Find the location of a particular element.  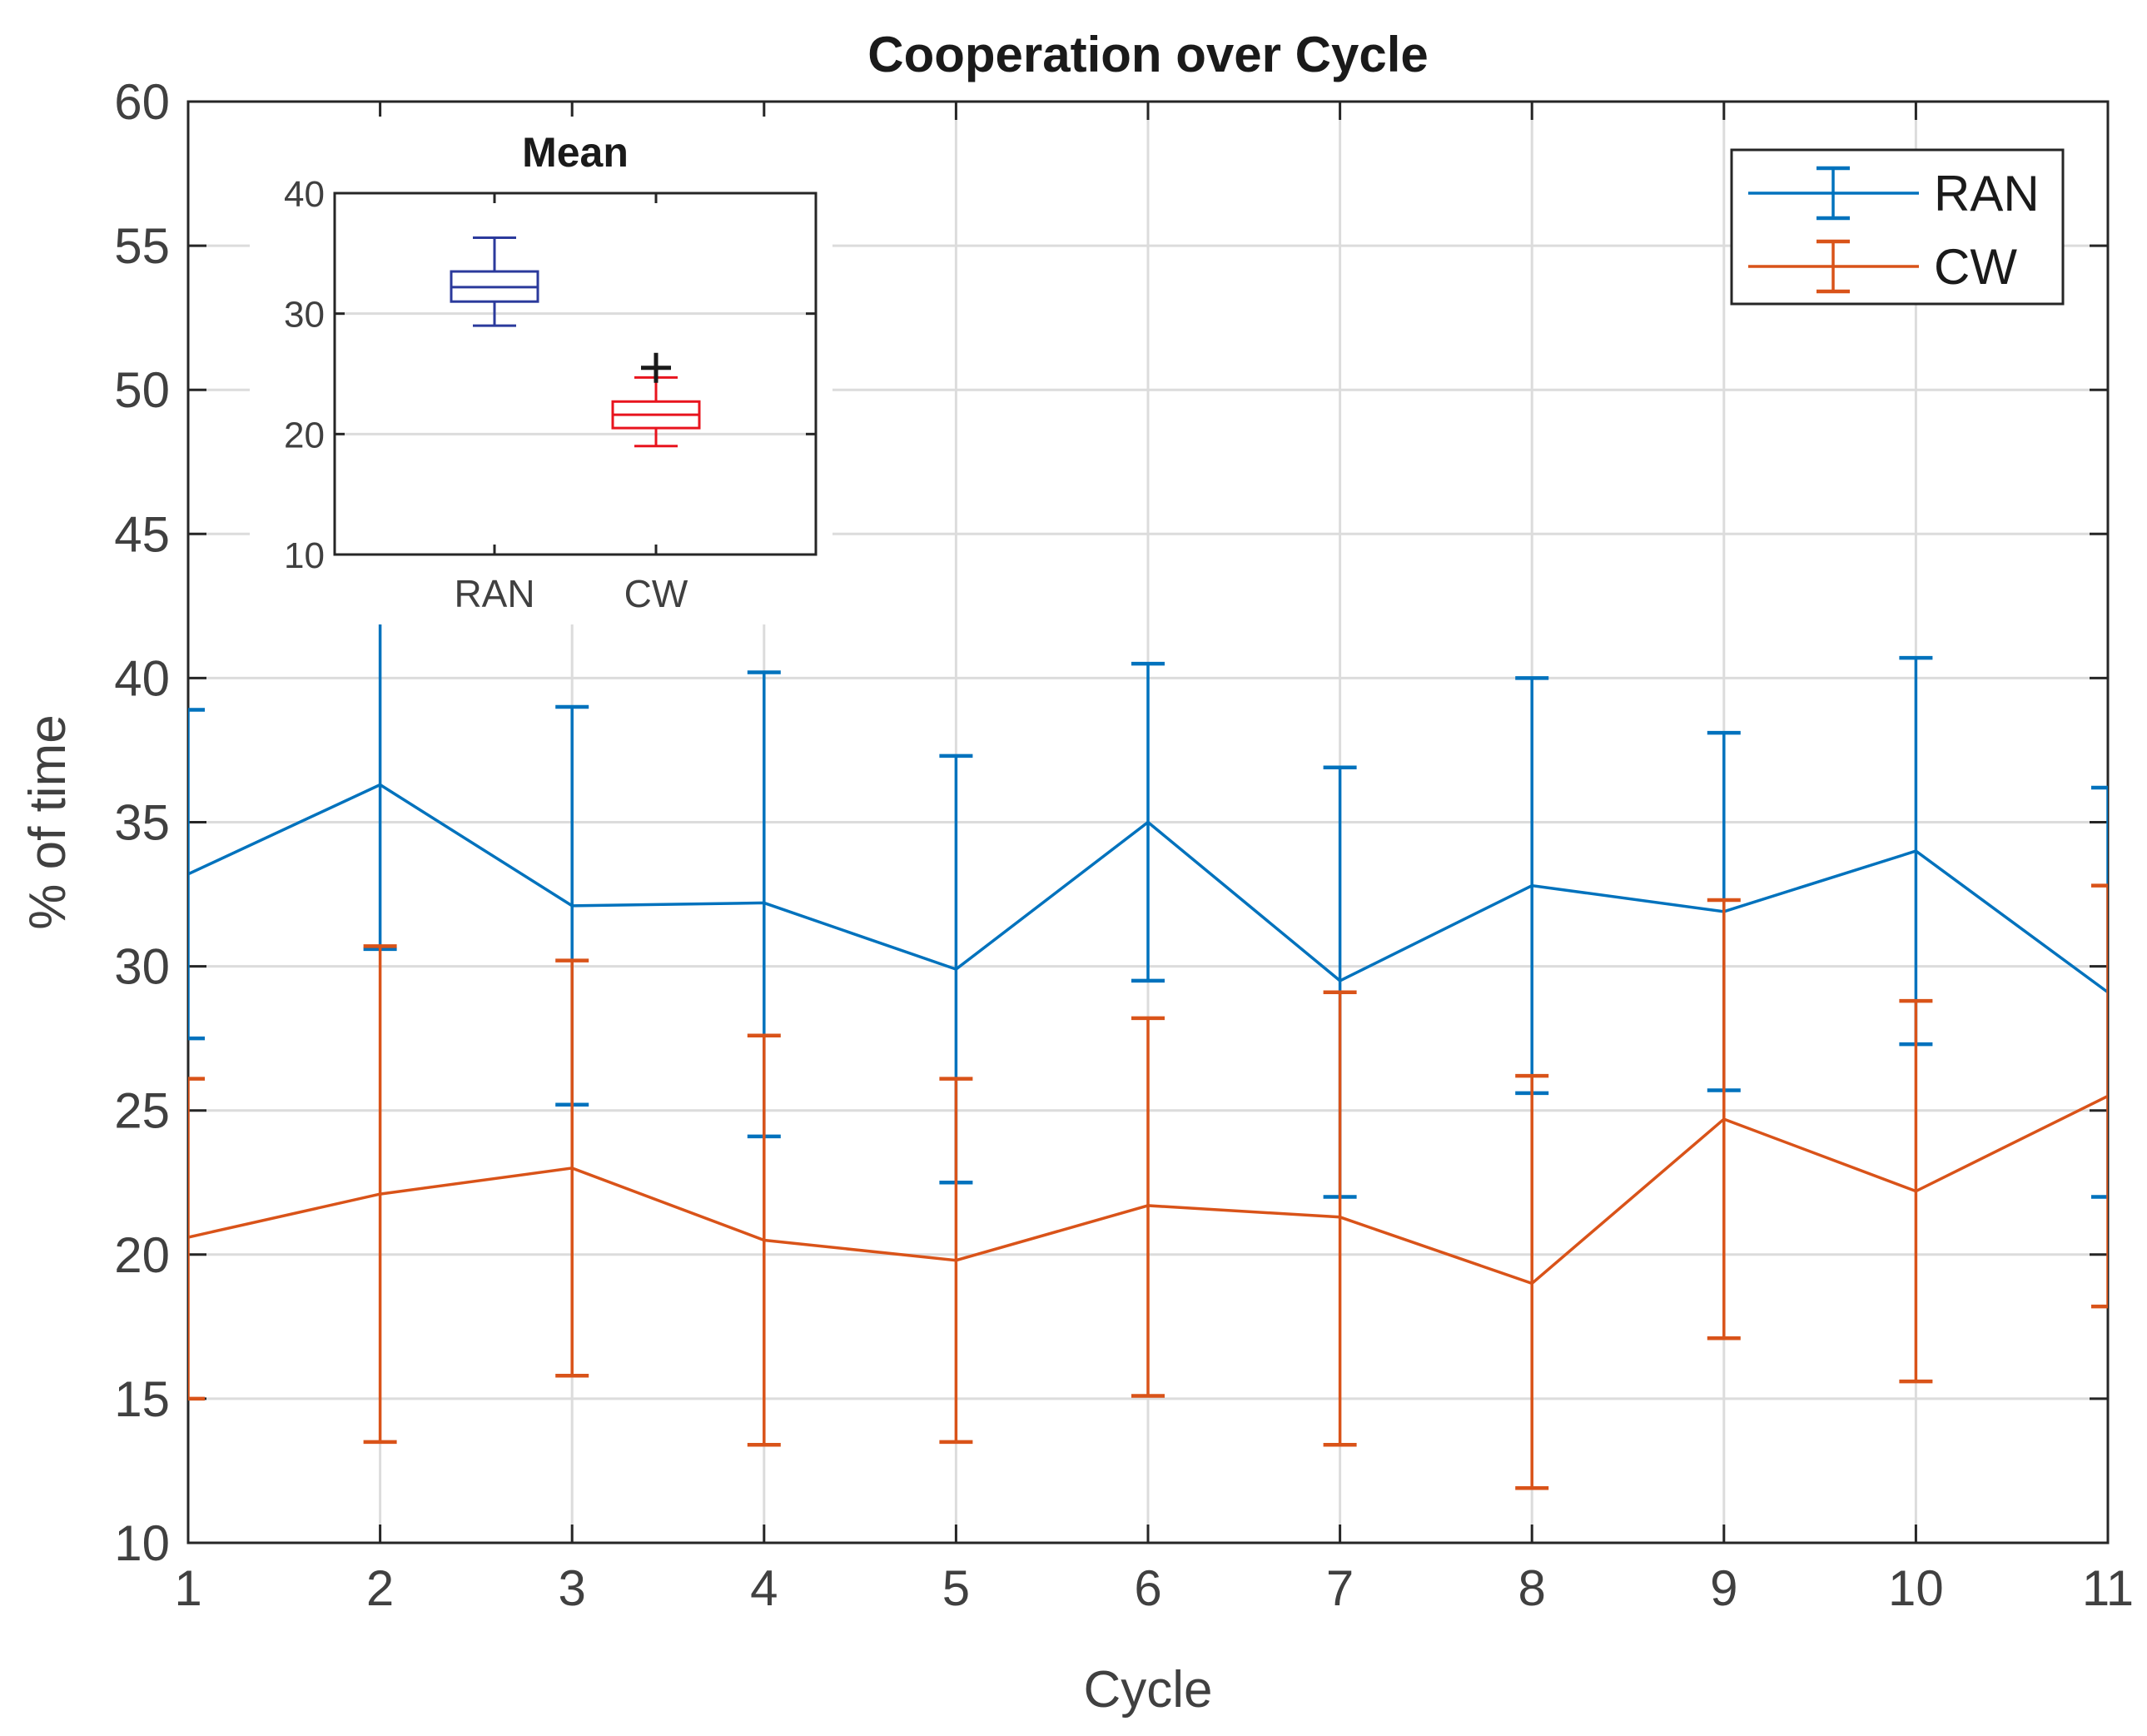

legend-item-ran: RAN is located at coordinates (1894, 193).